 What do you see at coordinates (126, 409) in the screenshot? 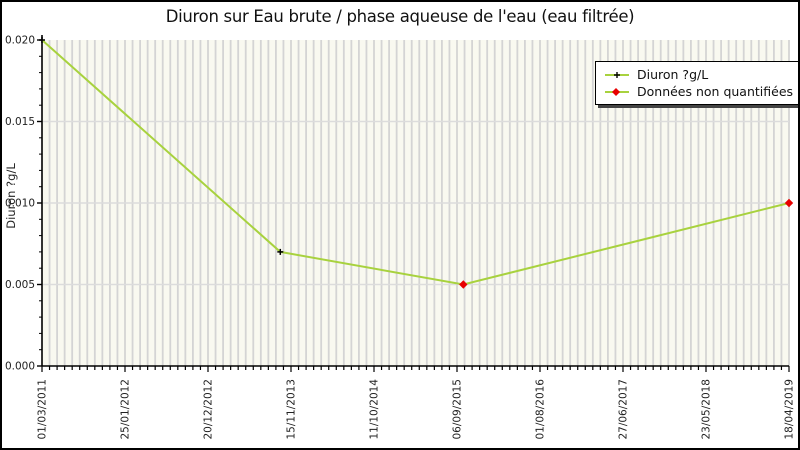
I see `x-tick-label: 25/01/2012` at bounding box center [126, 409].